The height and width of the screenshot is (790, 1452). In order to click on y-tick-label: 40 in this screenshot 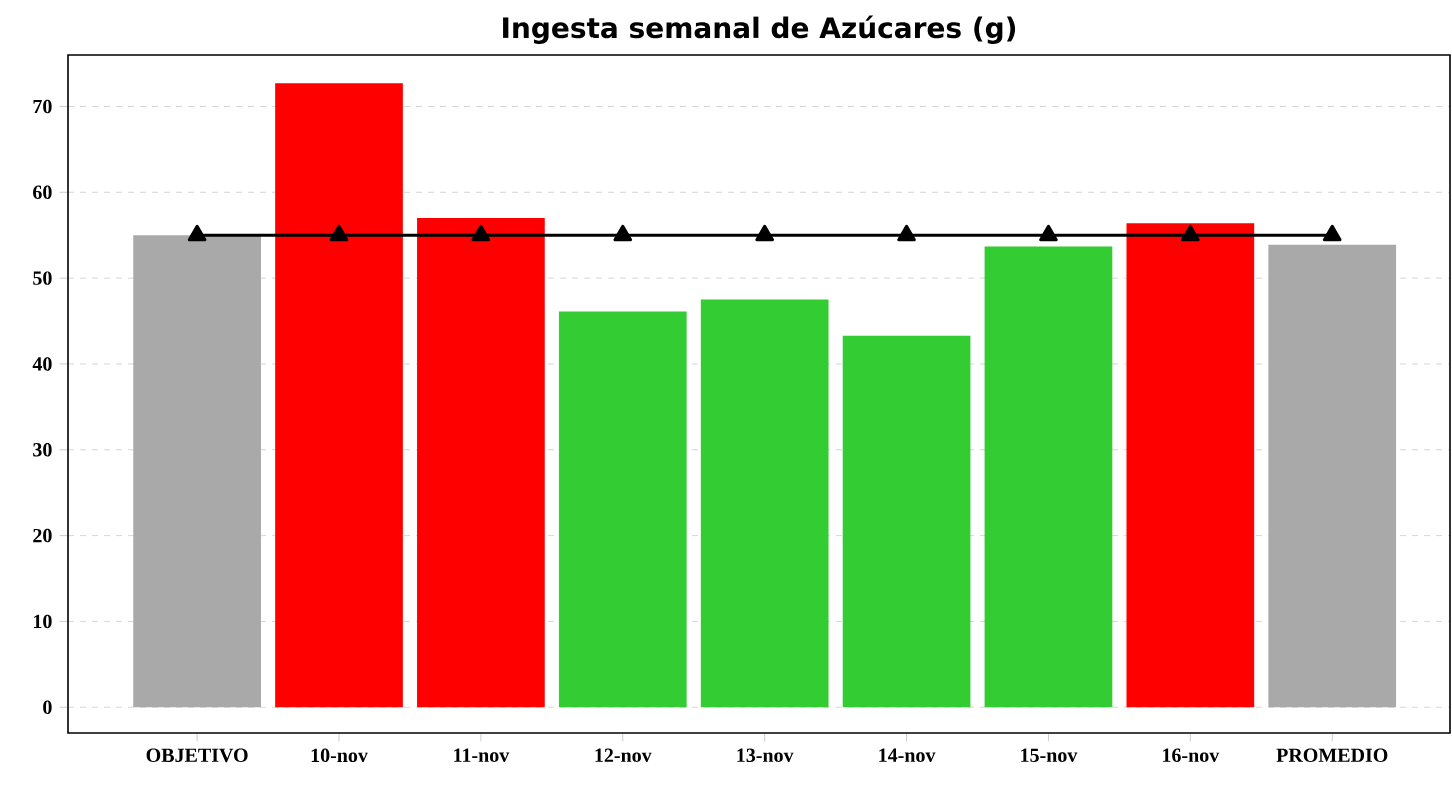, I will do `click(42, 364)`.